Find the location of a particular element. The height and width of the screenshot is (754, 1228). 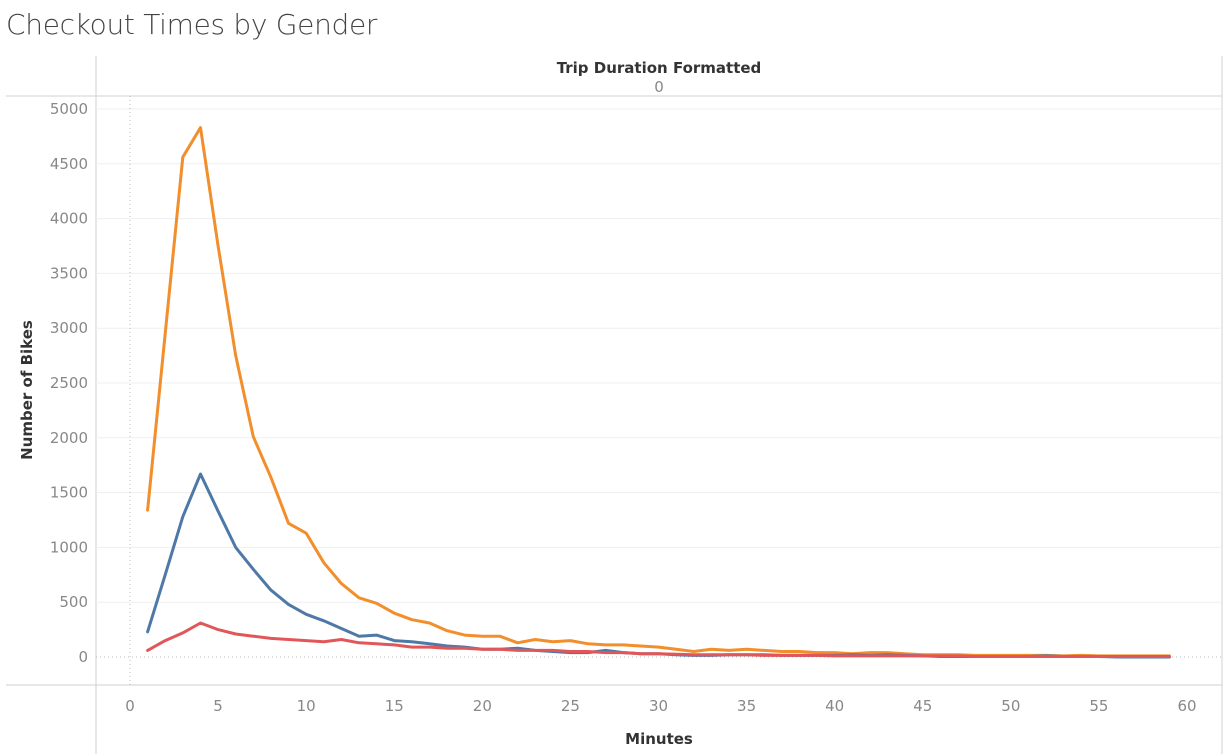

y-tick-label: 4500 is located at coordinates (69, 164).